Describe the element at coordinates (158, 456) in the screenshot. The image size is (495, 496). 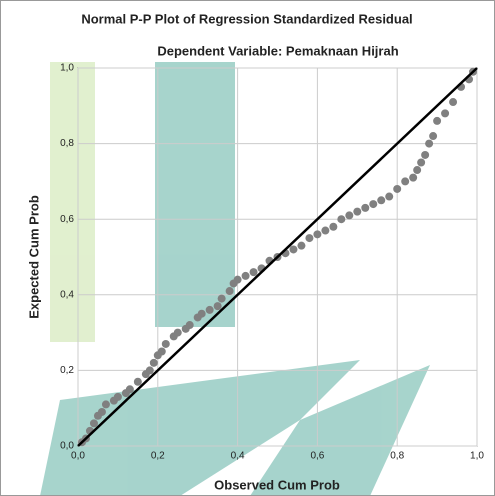
I see `x-tick-label: 0,2` at that location.